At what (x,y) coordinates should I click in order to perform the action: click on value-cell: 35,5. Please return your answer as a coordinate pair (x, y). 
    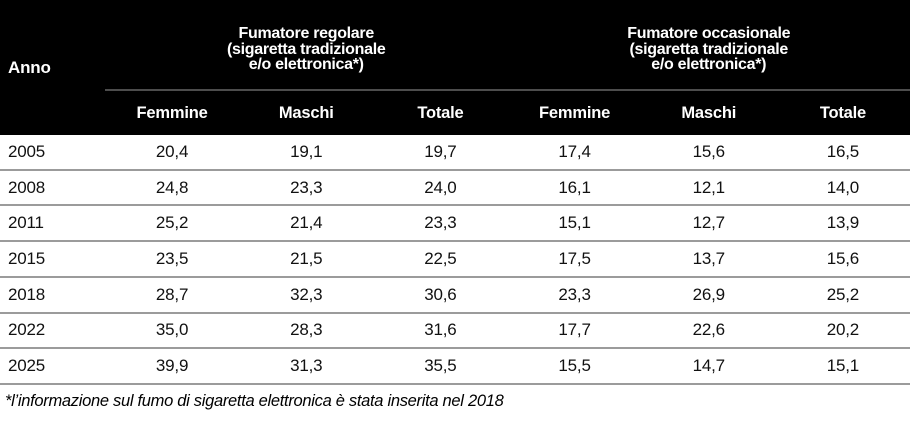
    Looking at the image, I should click on (440, 366).